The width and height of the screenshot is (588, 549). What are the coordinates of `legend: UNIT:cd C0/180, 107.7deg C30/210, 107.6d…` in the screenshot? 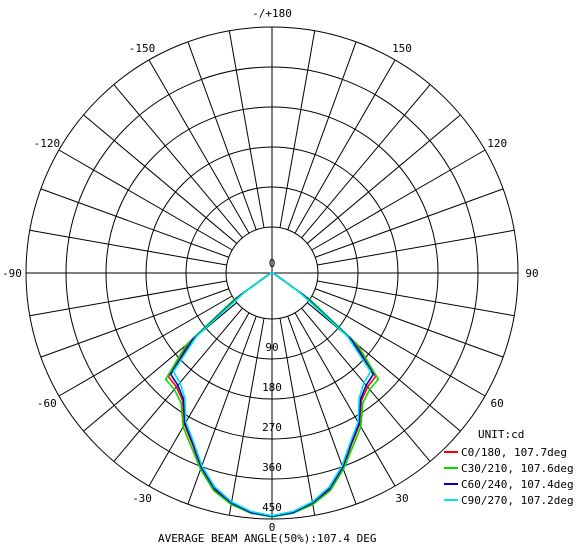 It's located at (509, 467).